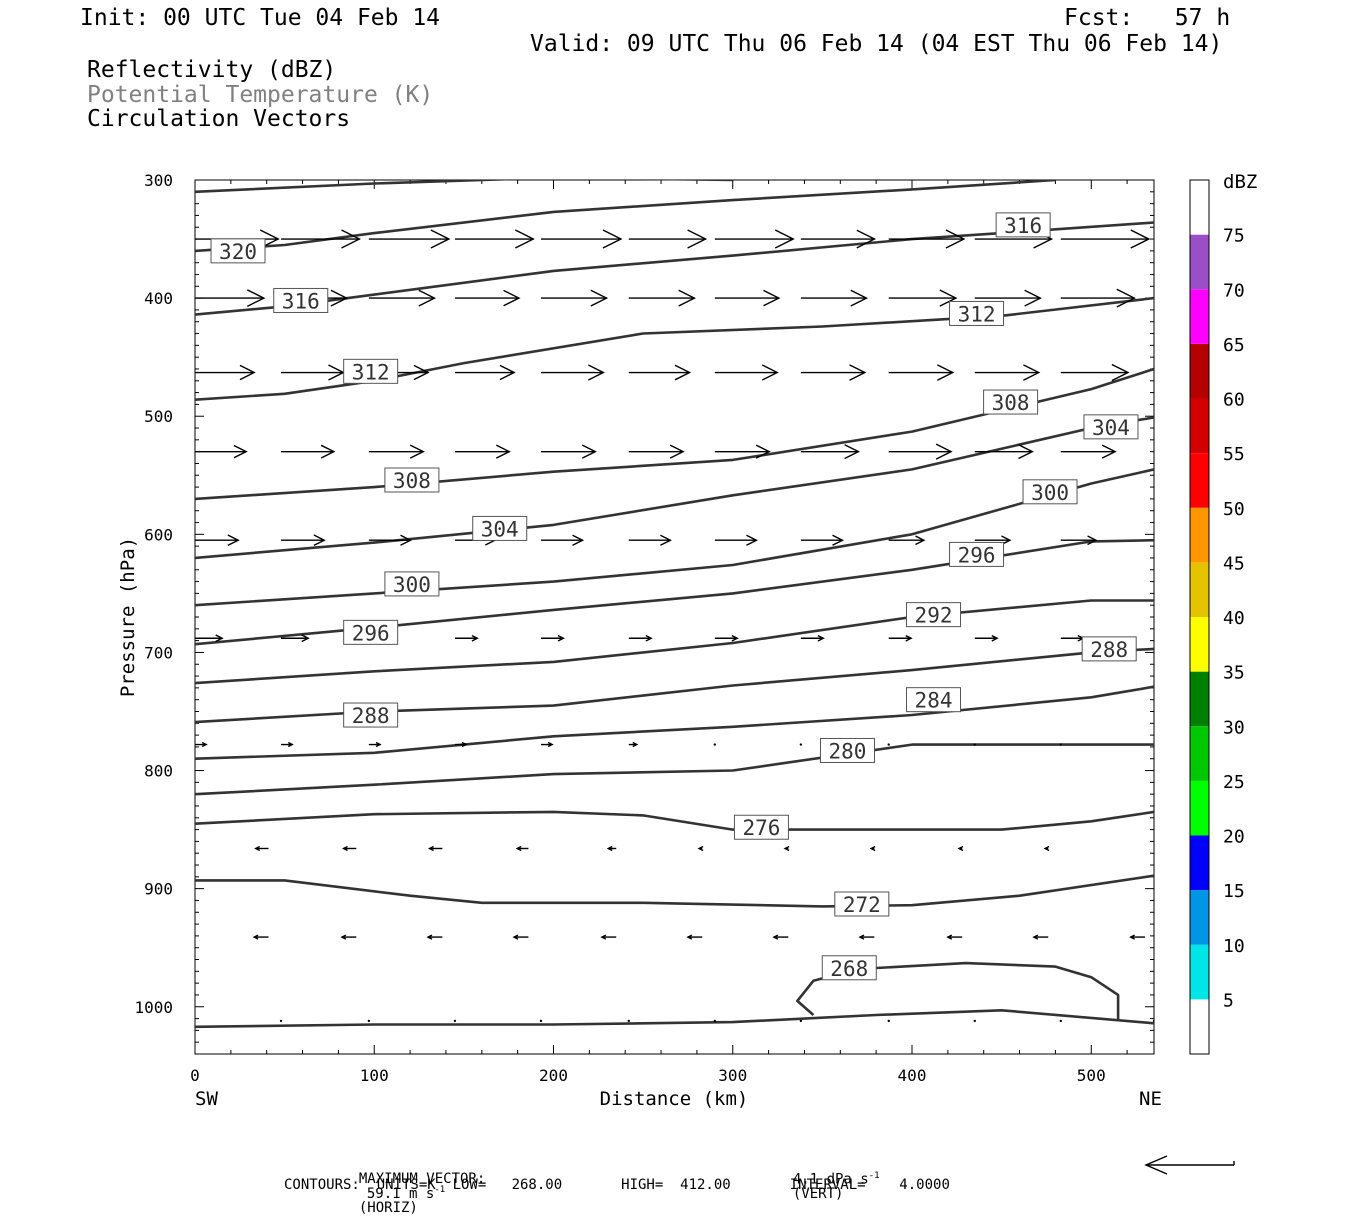  What do you see at coordinates (1150, 1099) in the screenshot?
I see `ne-label: NE` at bounding box center [1150, 1099].